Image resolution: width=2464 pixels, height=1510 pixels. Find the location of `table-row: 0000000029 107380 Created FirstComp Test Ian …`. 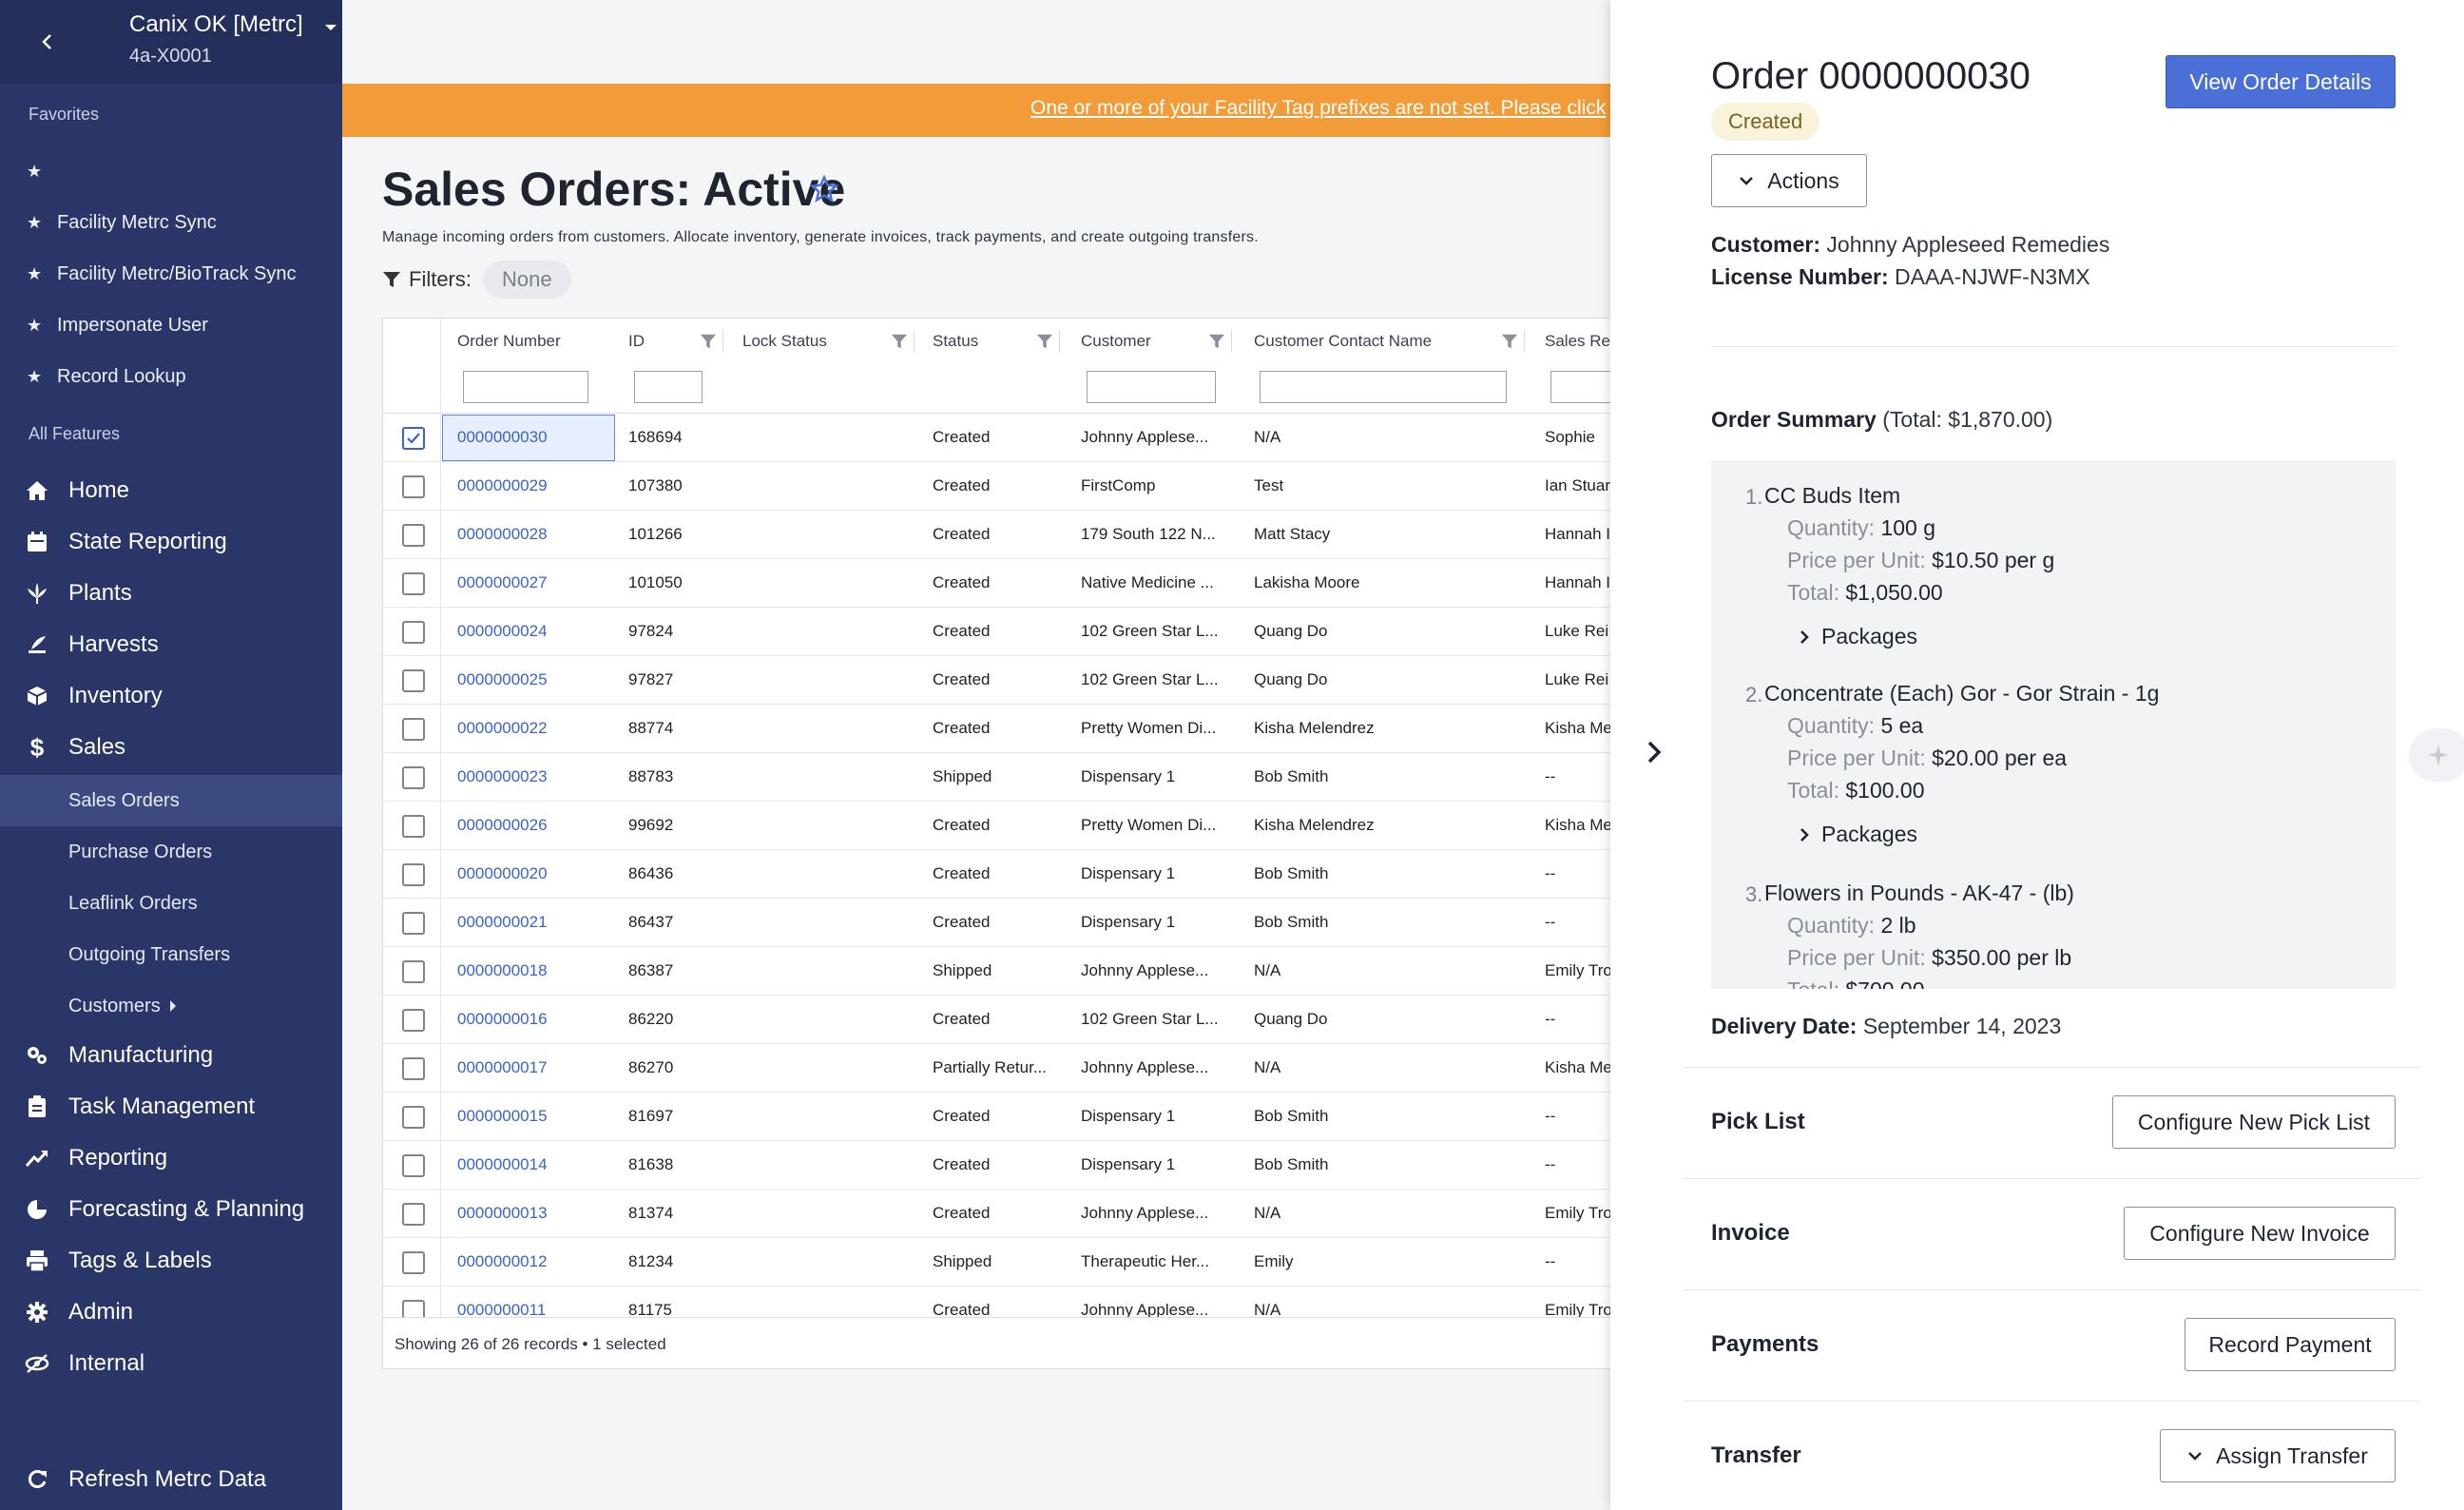

table-row: 0000000029 107380 Created FirstComp Test Ian … is located at coordinates (999, 486).